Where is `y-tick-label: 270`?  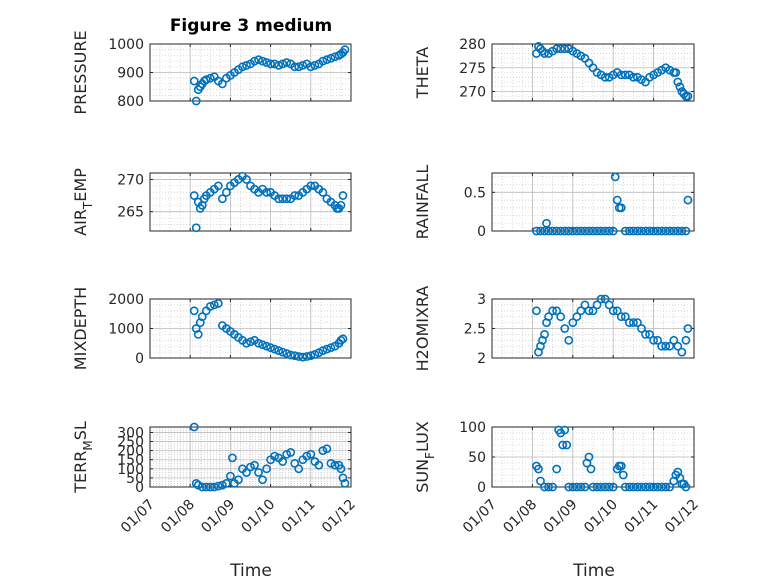
y-tick-label: 270 is located at coordinates (130, 180).